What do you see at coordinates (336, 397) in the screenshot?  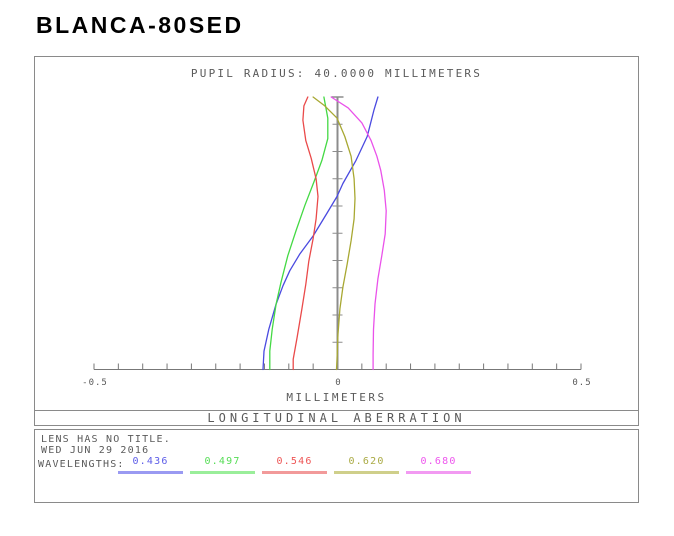 I see `x-axis-title: MILLIMETERS` at bounding box center [336, 397].